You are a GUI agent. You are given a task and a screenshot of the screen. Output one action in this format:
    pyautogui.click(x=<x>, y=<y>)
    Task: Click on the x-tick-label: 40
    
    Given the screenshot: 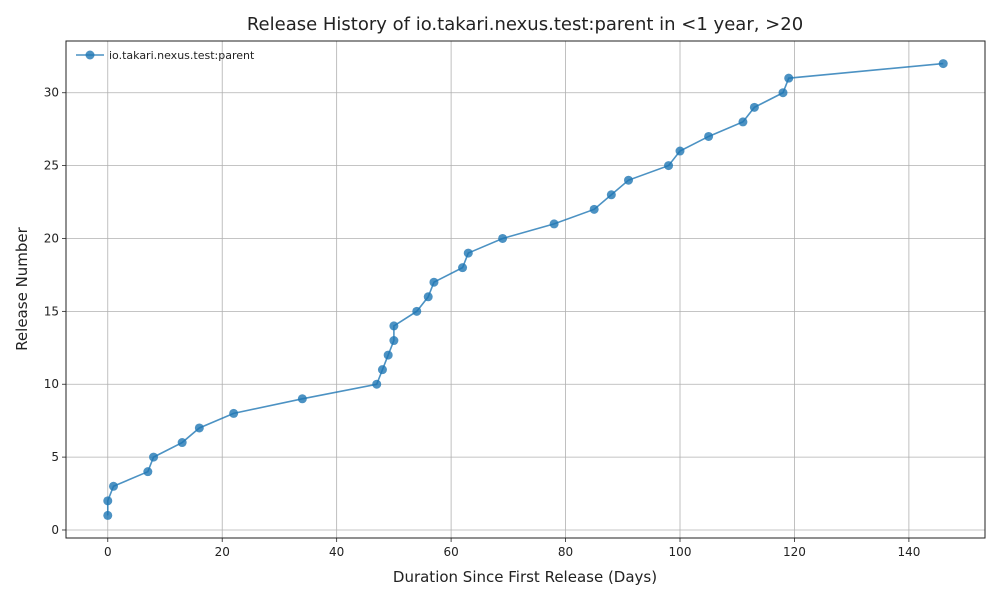 What is the action you would take?
    pyautogui.click(x=336, y=552)
    